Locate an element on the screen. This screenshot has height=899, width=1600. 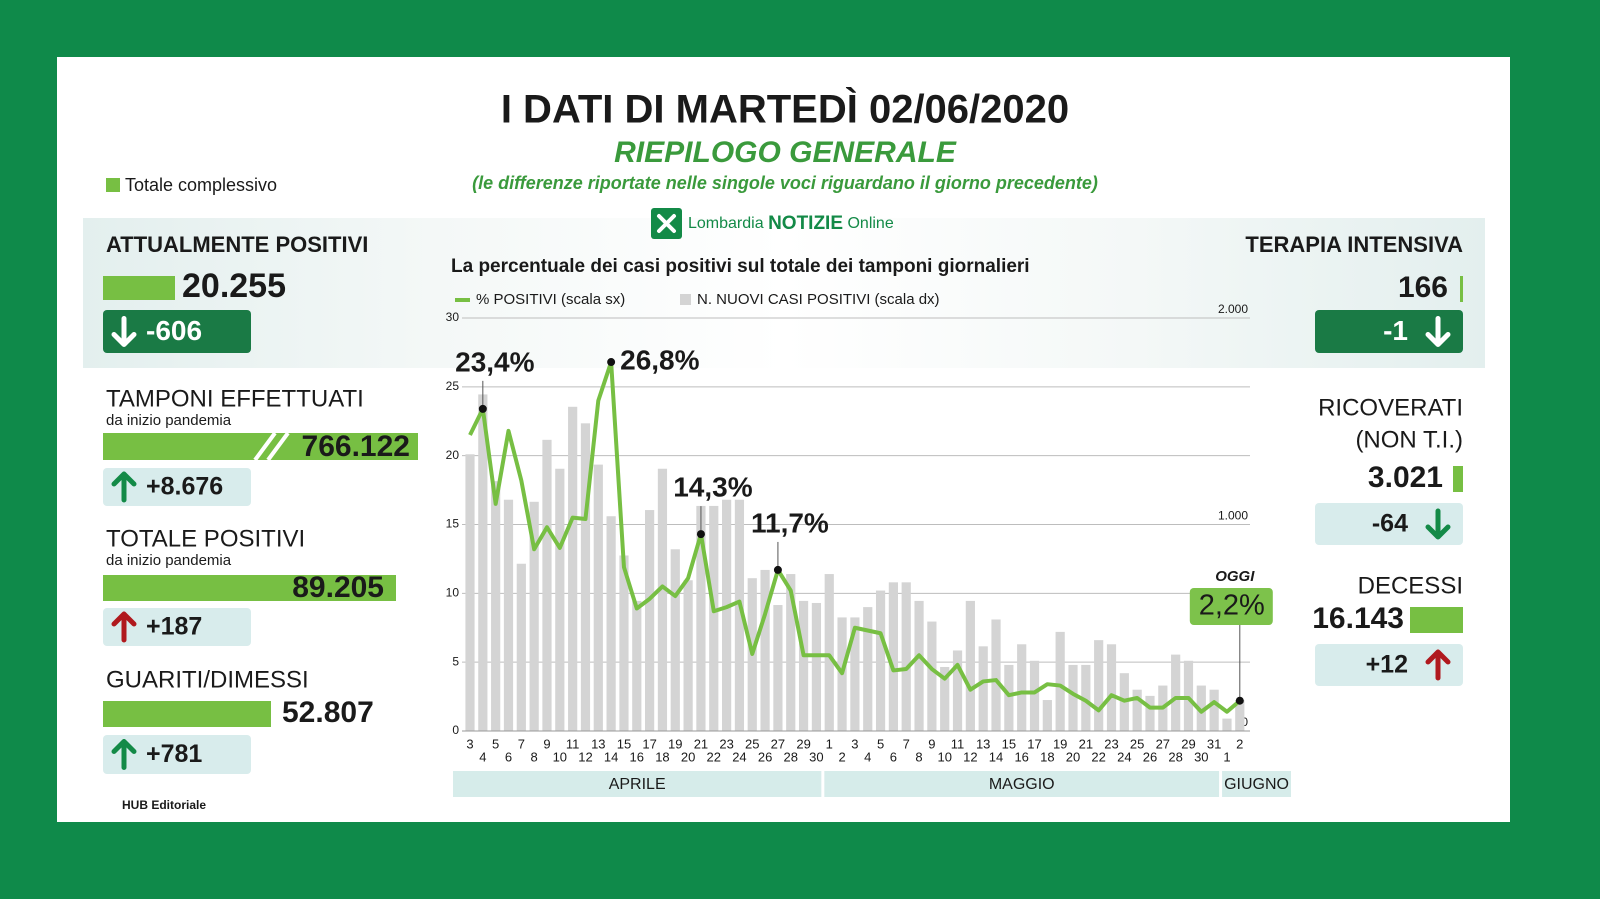
y-tick-label: 10 is located at coordinates (453, 593).